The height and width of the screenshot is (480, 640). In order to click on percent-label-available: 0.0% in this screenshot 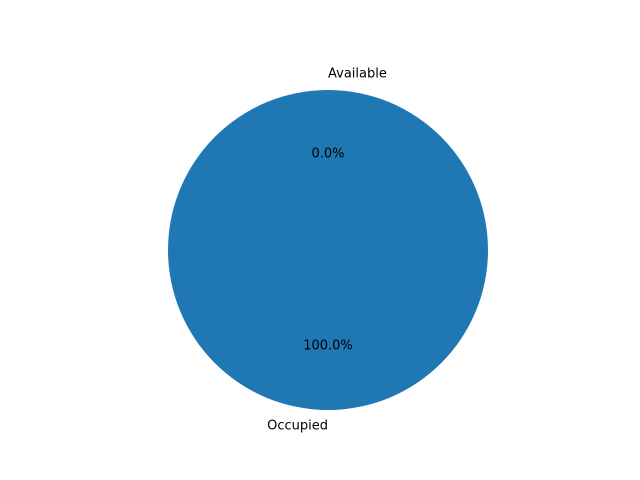, I will do `click(327, 154)`.